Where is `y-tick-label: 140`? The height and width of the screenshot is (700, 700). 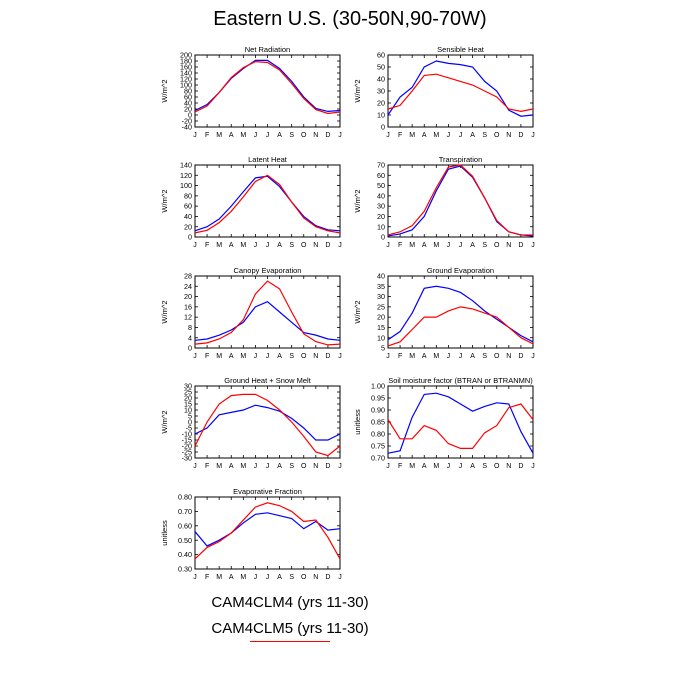 y-tick-label: 140 is located at coordinates (186, 73).